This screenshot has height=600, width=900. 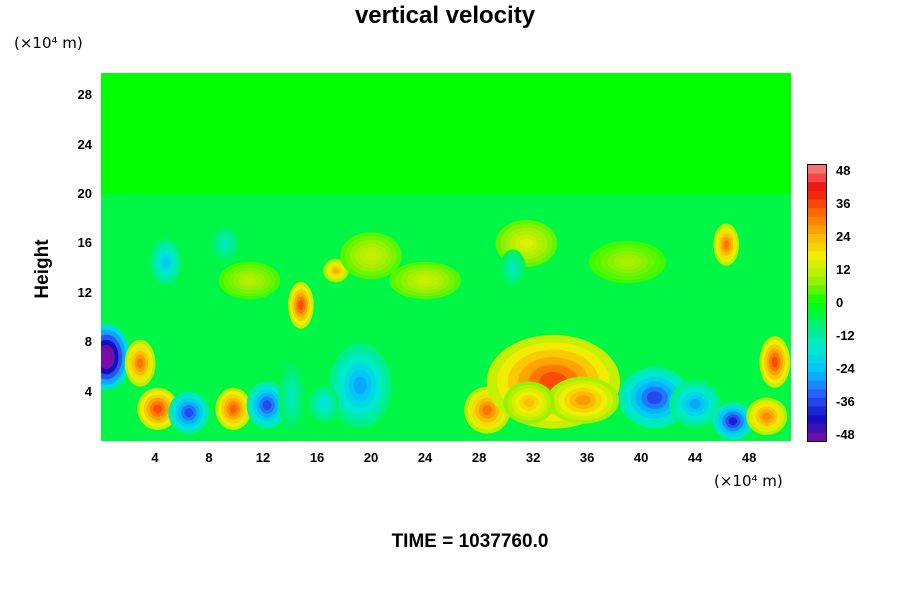 I want to click on y-tick-label: 20, so click(x=84, y=194).